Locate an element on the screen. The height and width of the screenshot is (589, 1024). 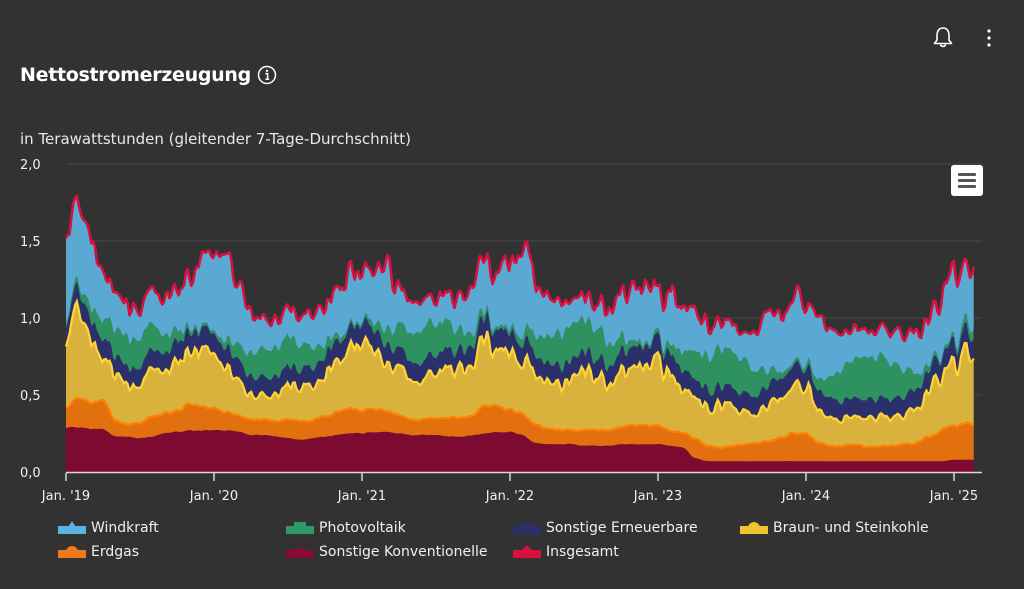
legend-label: Erdgas is located at coordinates (115, 552).